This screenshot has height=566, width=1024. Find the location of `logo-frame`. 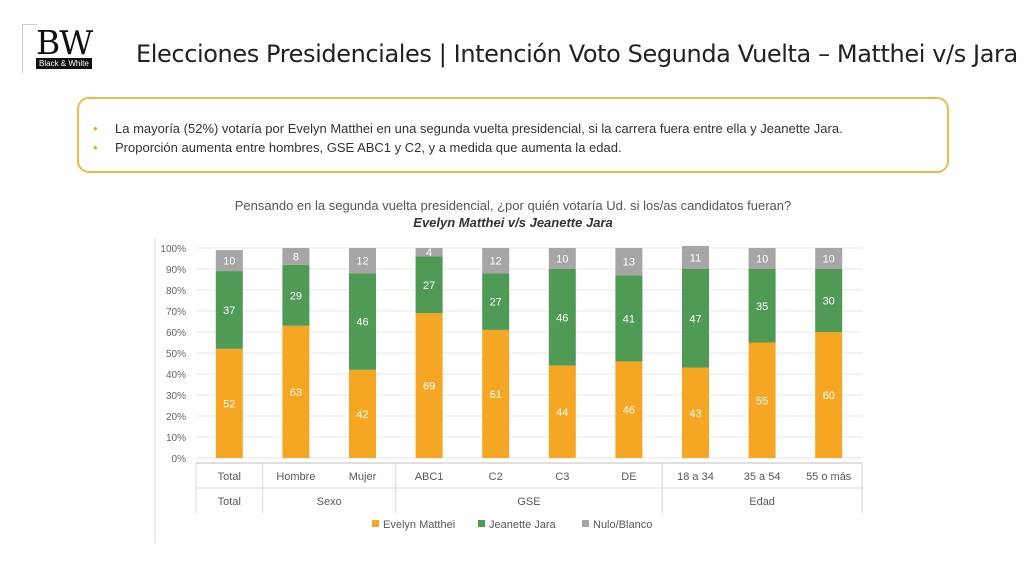

logo-frame is located at coordinates (29, 48).